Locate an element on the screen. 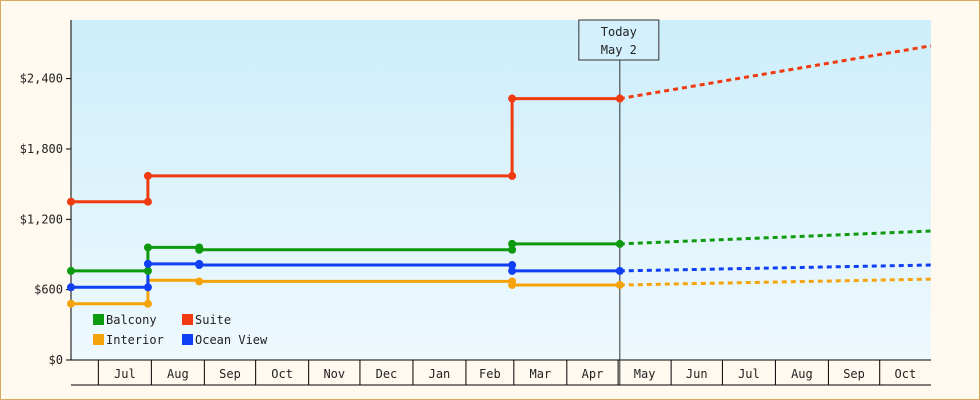  forecast-line-suite is located at coordinates (775, 72).